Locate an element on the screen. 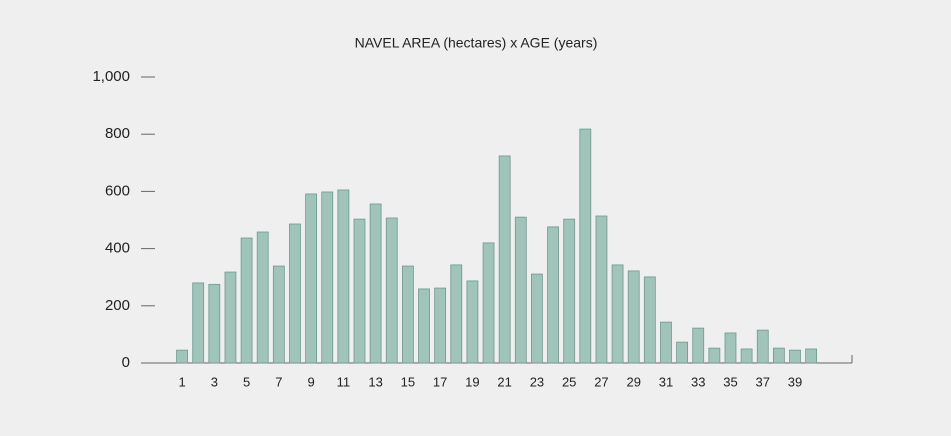 This screenshot has height=436, width=951. x-tick-label: 23 is located at coordinates (537, 381).